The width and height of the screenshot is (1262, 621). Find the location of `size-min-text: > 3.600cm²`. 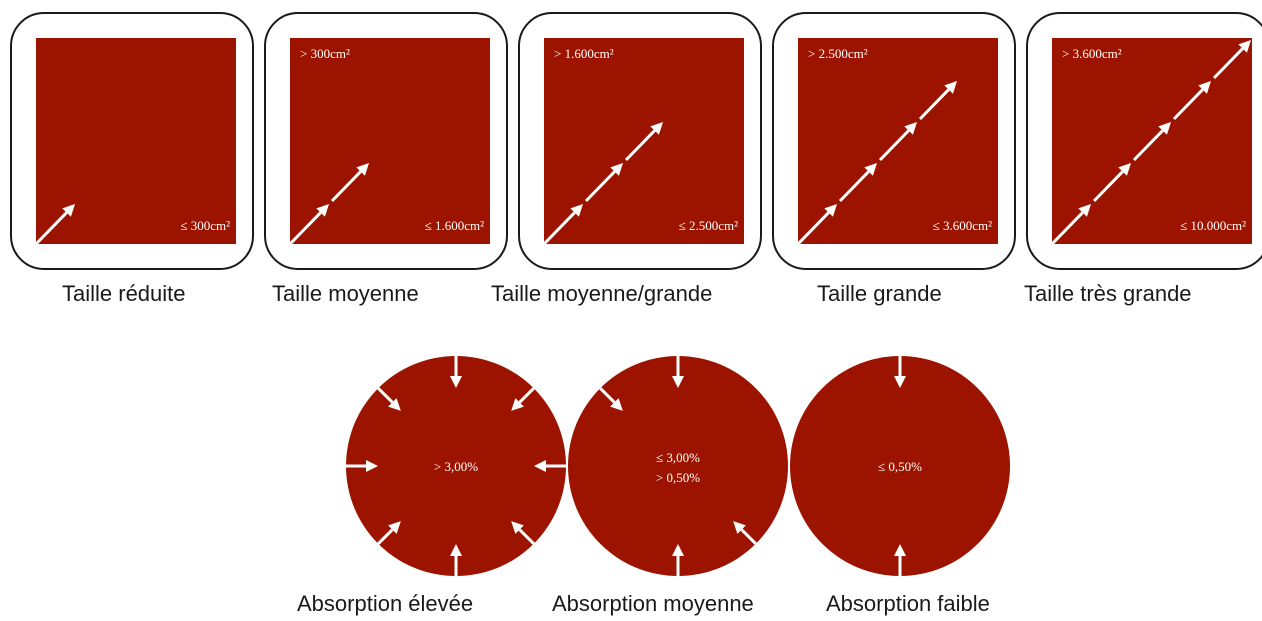

size-min-text: > 3.600cm² is located at coordinates (1092, 53).